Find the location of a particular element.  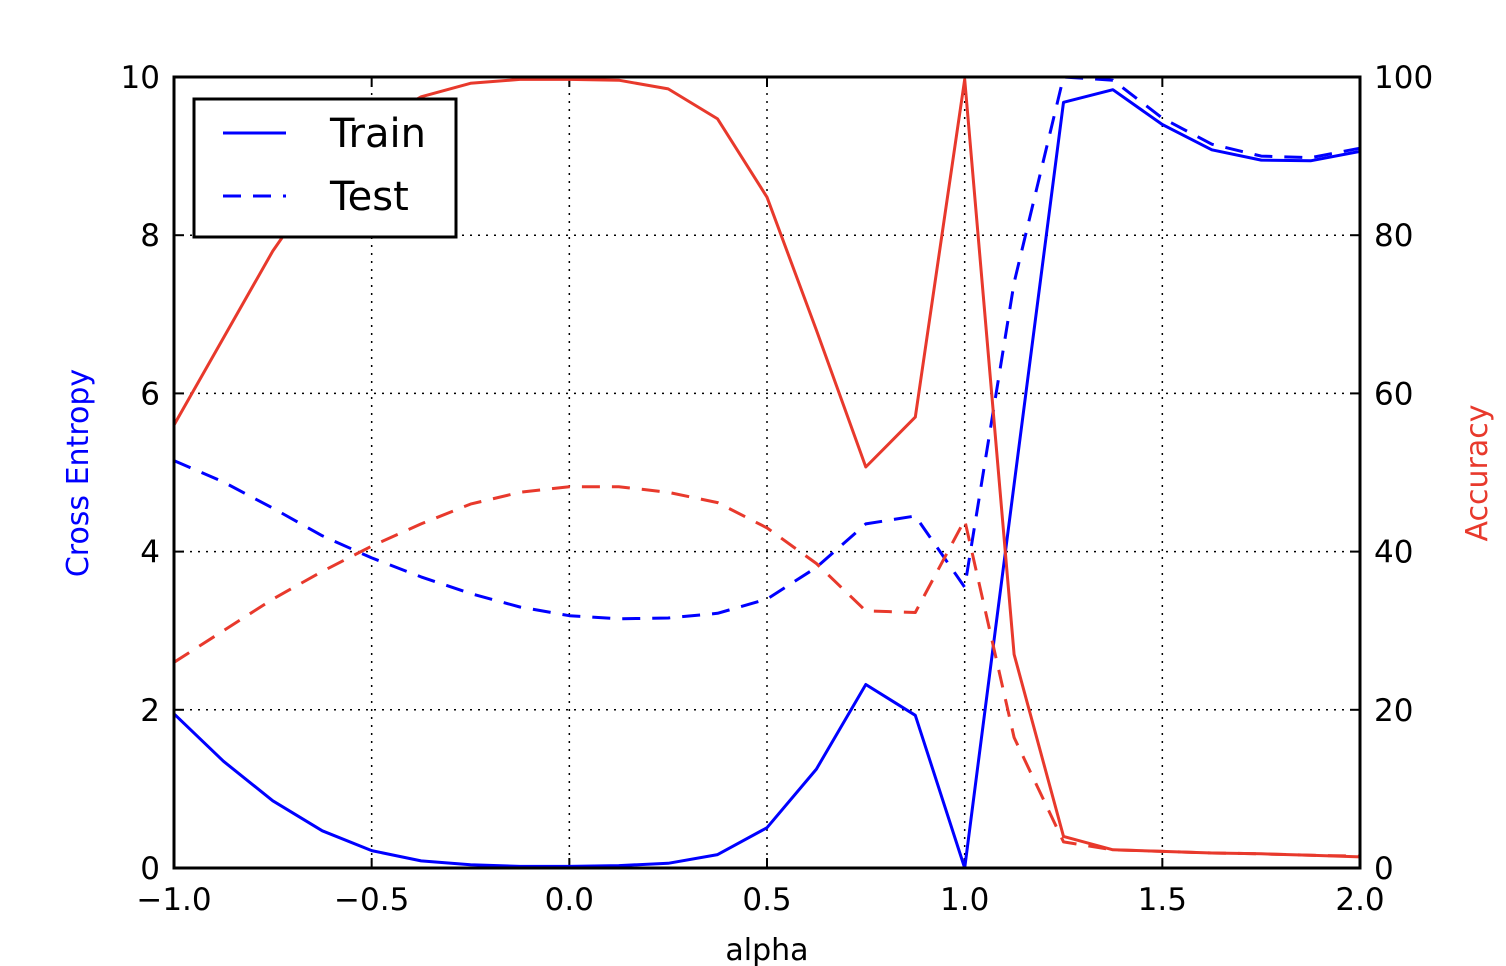

x-tick-label: 1.5 is located at coordinates (1162, 900).